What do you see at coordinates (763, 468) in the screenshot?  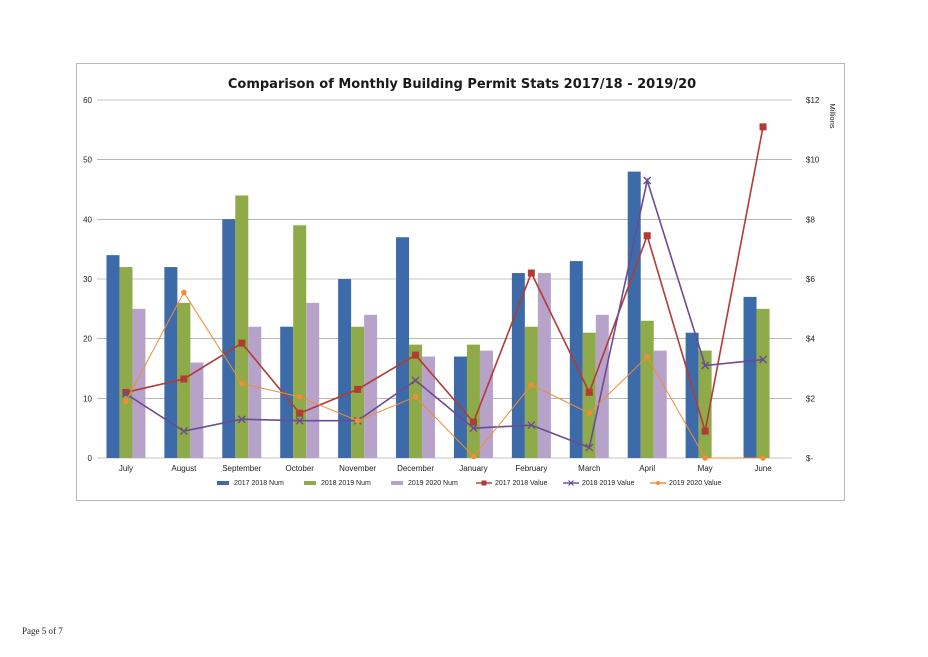 I see `x-category-label: June` at bounding box center [763, 468].